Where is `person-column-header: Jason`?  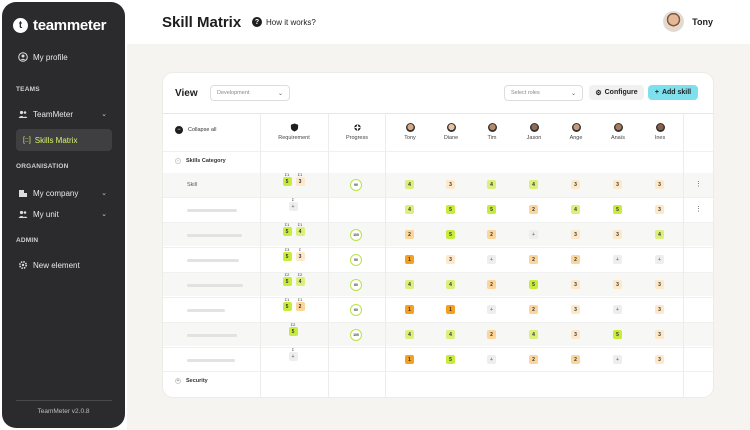 person-column-header: Jason is located at coordinates (534, 132).